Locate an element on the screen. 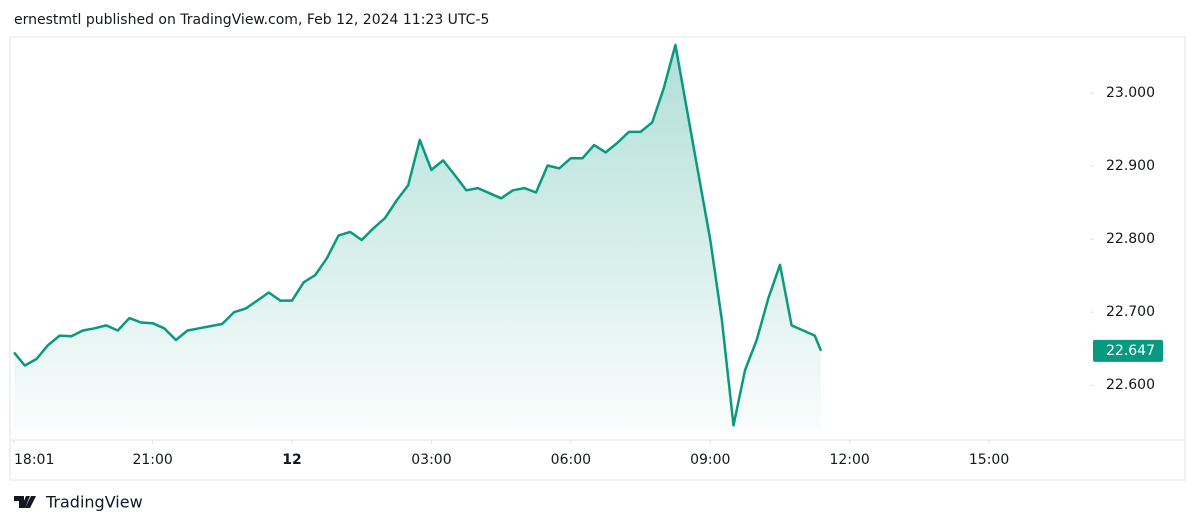  x-tick-label: 15:00 is located at coordinates (989, 460).